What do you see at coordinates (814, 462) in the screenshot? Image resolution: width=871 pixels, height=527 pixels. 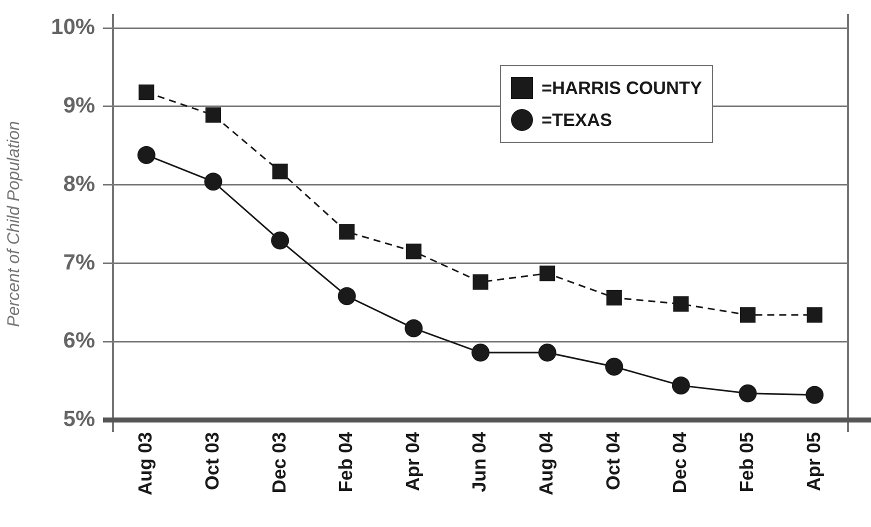 I see `x-tick-label: Apr 05` at bounding box center [814, 462].